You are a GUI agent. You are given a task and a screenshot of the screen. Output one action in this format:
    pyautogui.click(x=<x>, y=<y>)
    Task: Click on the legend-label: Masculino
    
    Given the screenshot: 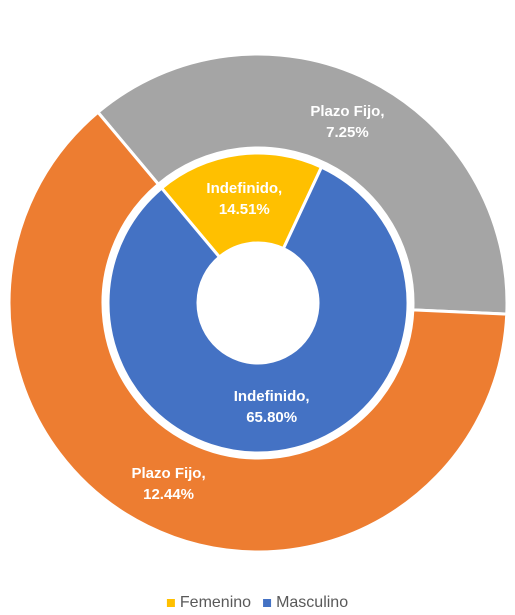 What is the action you would take?
    pyautogui.click(x=312, y=602)
    